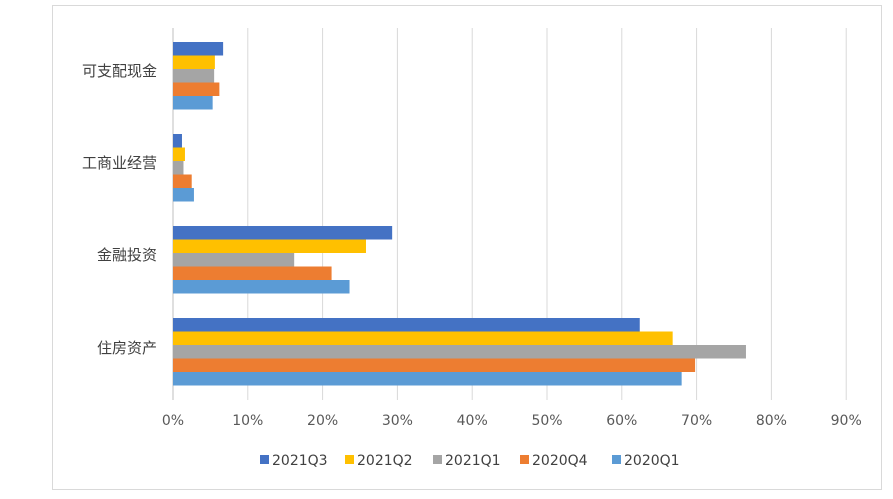  What do you see at coordinates (322, 421) in the screenshot?
I see `x-tick-label: 20%` at bounding box center [322, 421].